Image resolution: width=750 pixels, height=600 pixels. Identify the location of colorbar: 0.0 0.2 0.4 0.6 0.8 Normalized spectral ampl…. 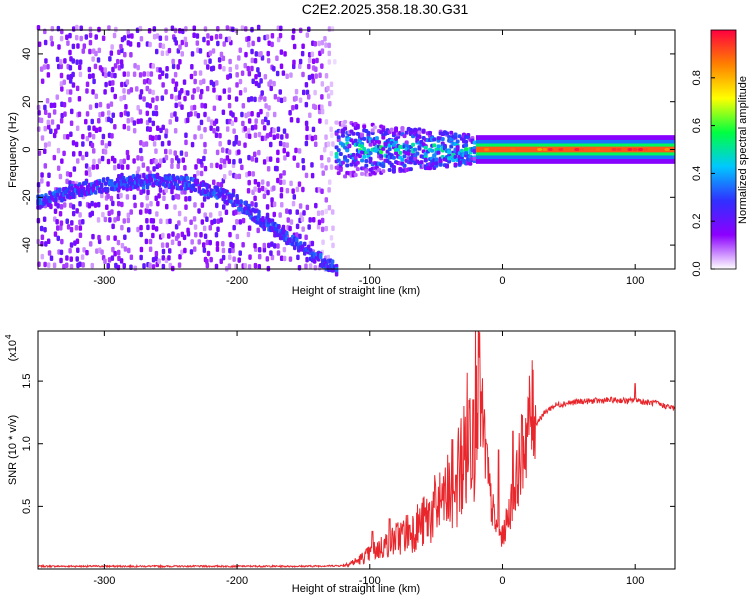
(720, 153).